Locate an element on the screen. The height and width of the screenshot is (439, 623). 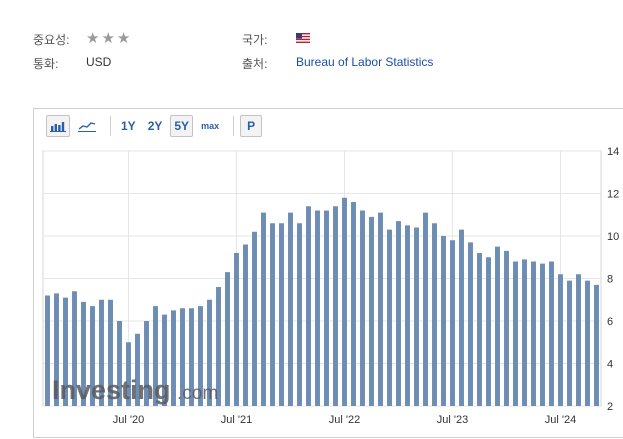
watermark-brand: Investing is located at coordinates (111, 390).